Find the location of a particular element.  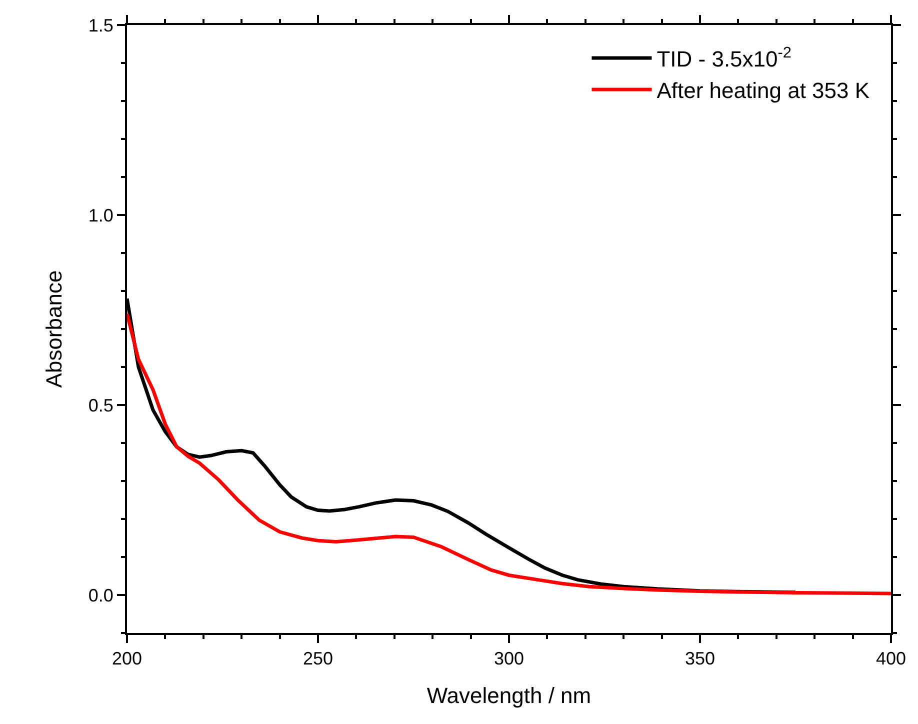

y-tick-label: 1.0 is located at coordinates (101, 215).